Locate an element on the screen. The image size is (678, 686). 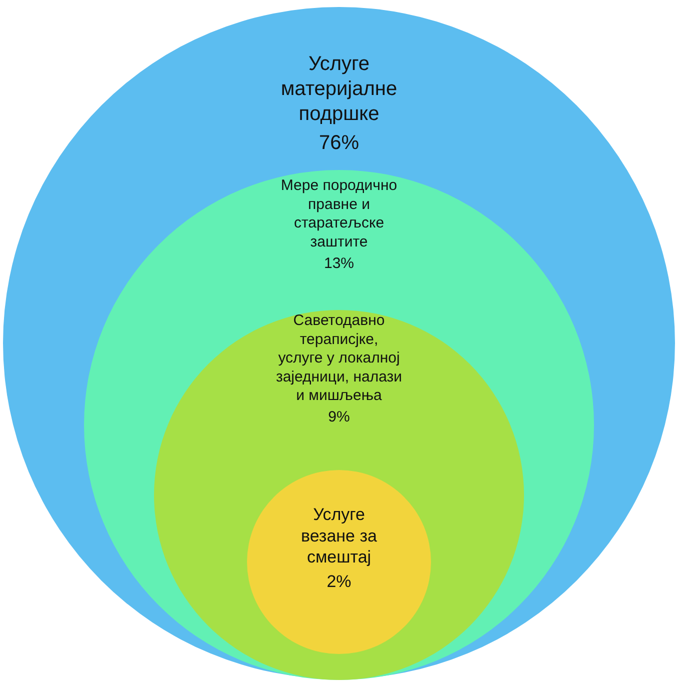
category-label: Услуге материјалне подршке is located at coordinates (339, 89).